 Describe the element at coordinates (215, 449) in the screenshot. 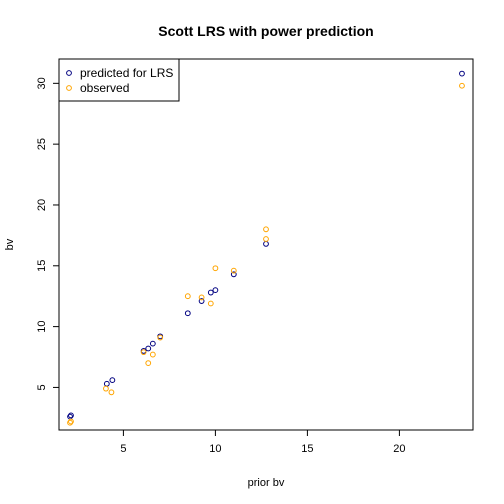

I see `x-tick-label: 10` at that location.